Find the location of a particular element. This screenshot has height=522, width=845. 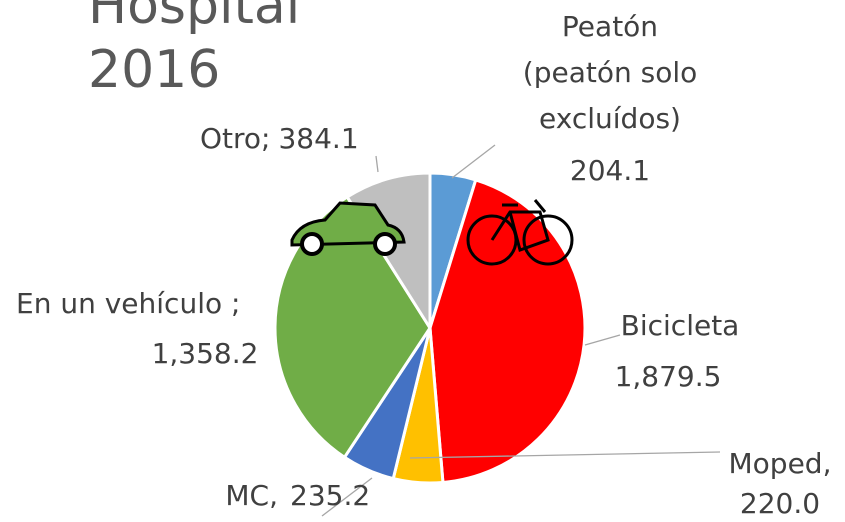

data-label: 235.2 is located at coordinates (330, 495).